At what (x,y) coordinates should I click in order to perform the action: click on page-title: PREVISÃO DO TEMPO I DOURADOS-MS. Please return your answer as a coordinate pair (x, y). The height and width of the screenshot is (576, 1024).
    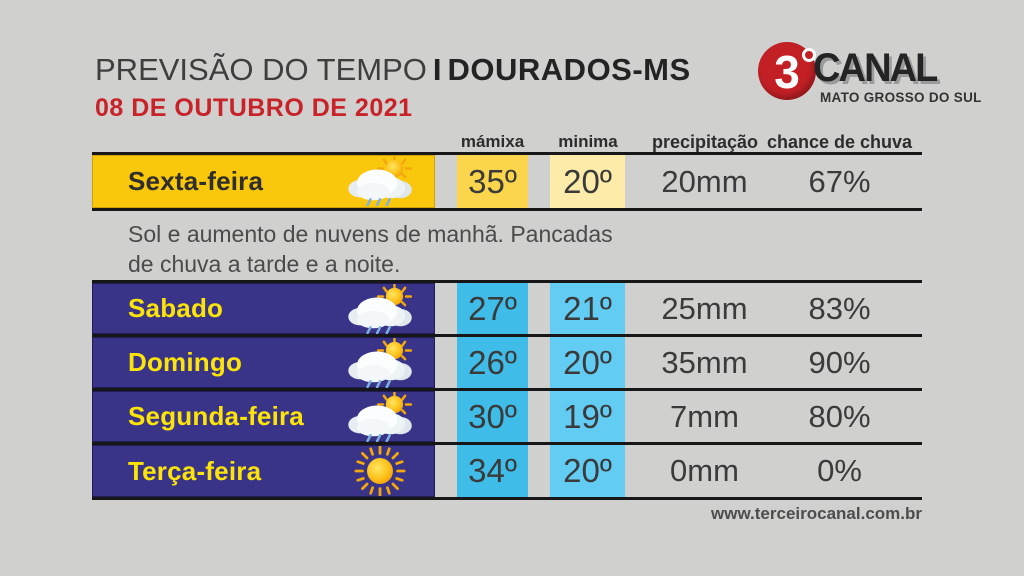
    Looking at the image, I should click on (393, 70).